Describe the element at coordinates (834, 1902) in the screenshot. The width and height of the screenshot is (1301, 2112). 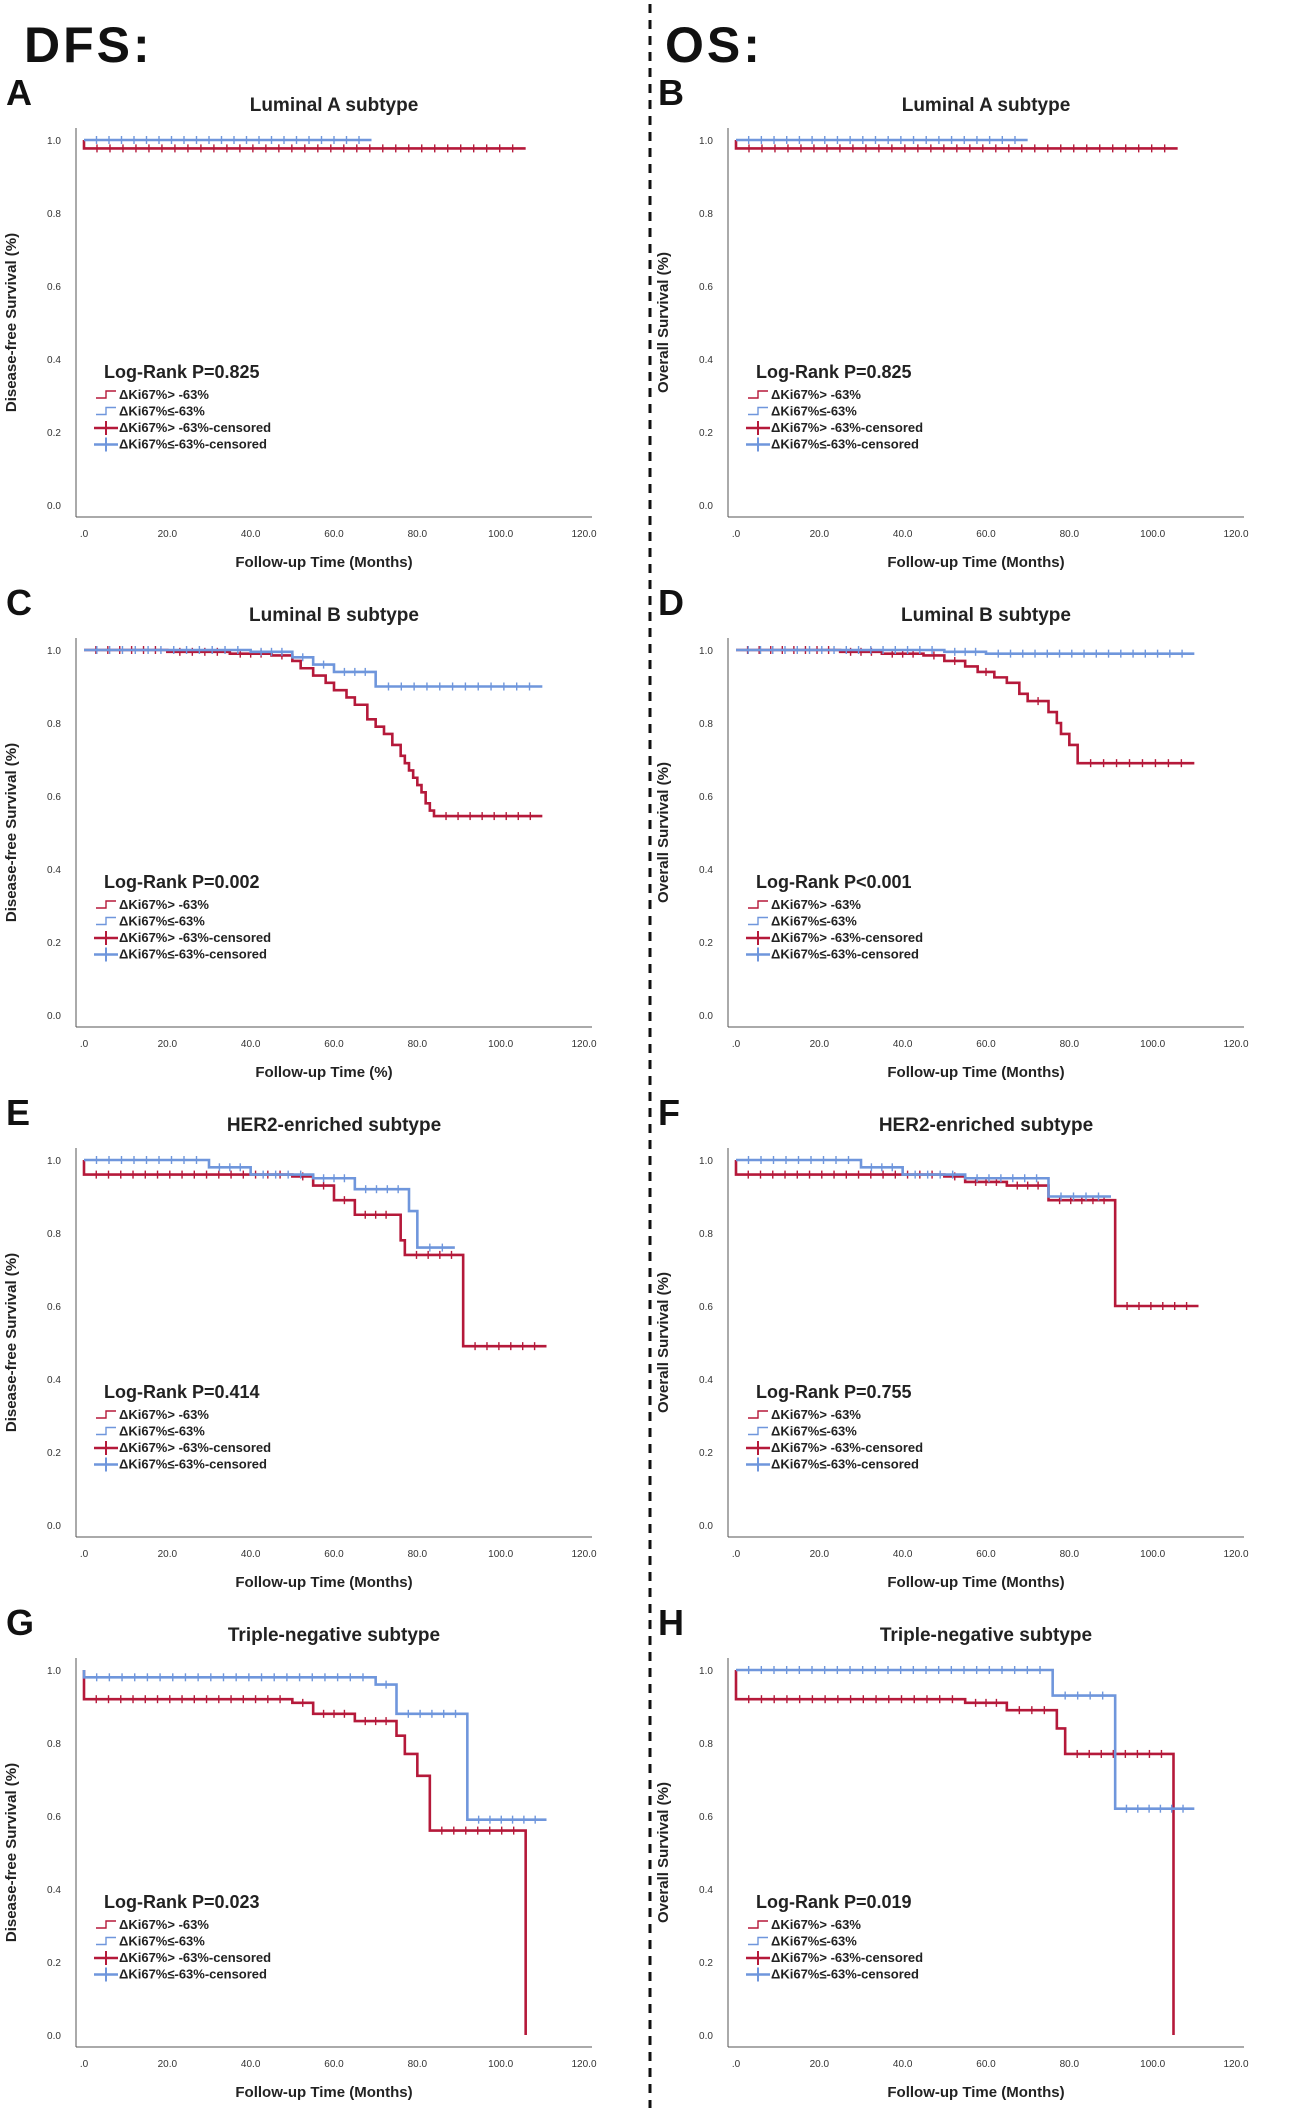
I see `logrank-pvalue: Log-Rank P=0.019` at that location.